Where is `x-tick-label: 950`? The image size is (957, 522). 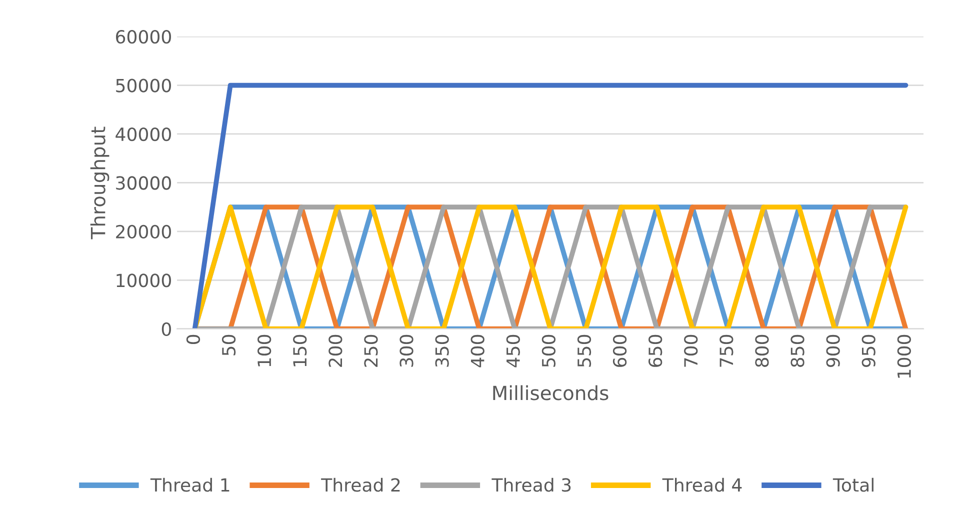 x-tick-label: 950 is located at coordinates (869, 351).